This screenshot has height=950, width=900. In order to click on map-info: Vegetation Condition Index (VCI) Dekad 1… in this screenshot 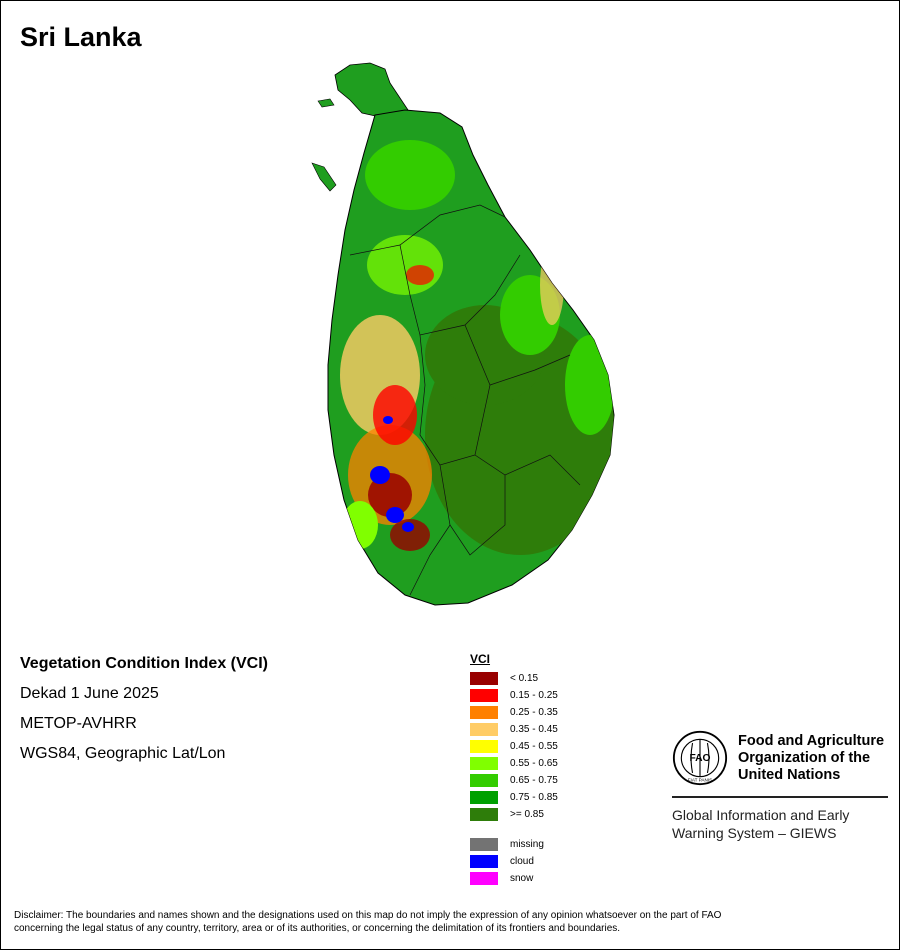, I will do `click(144, 715)`.